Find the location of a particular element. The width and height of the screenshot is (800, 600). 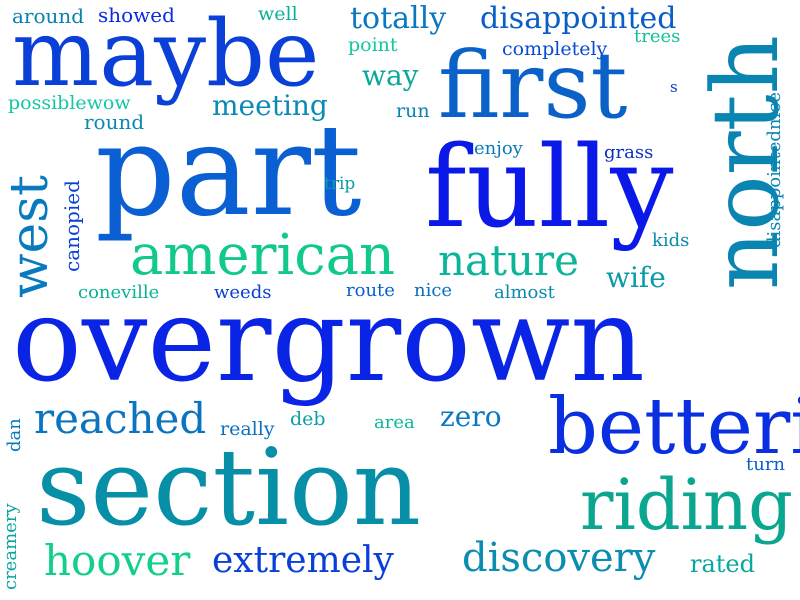

word-part: part is located at coordinates (228, 170).